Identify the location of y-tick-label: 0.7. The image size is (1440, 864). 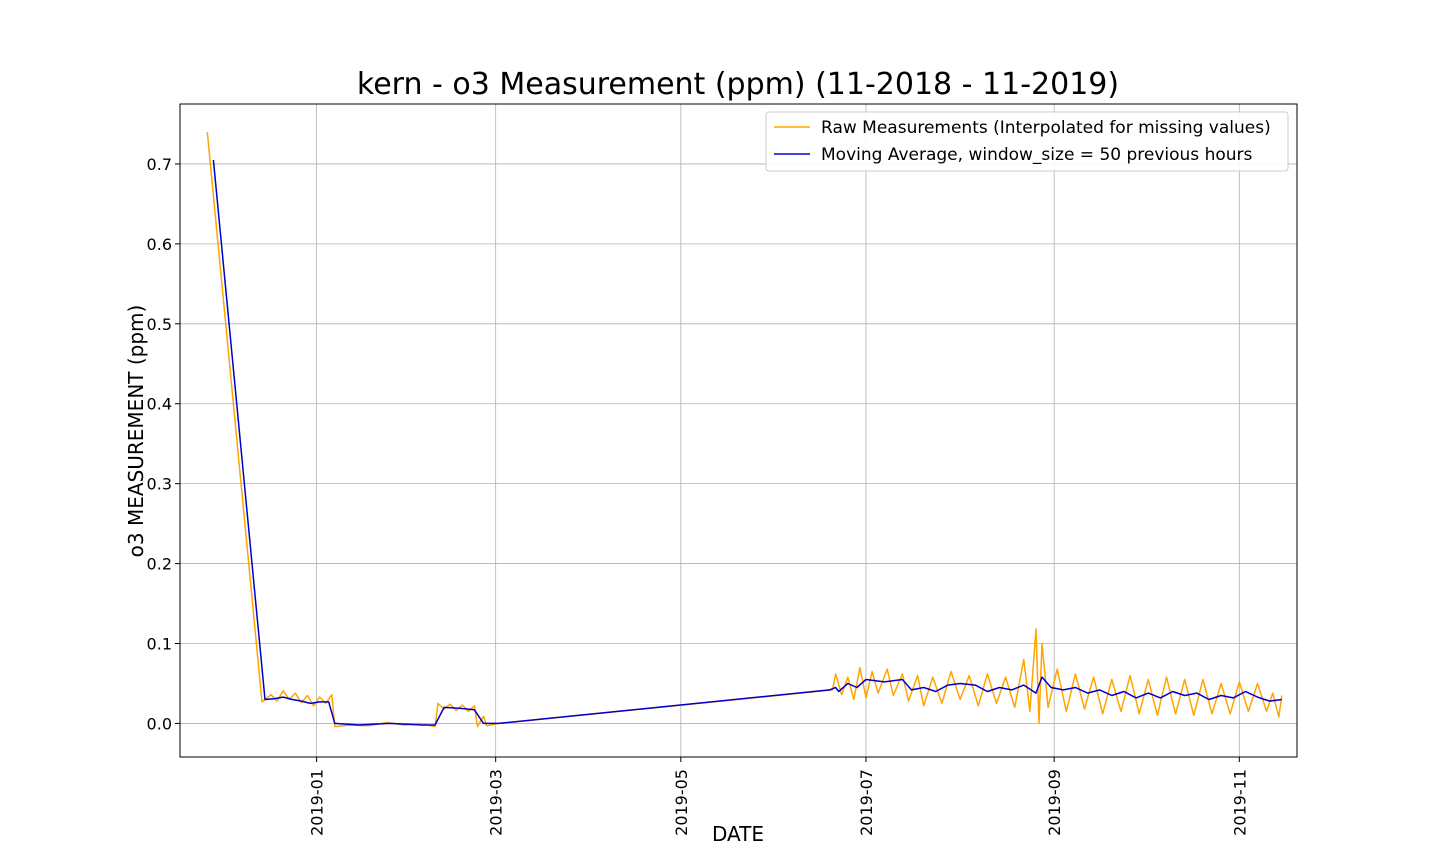
(159, 164).